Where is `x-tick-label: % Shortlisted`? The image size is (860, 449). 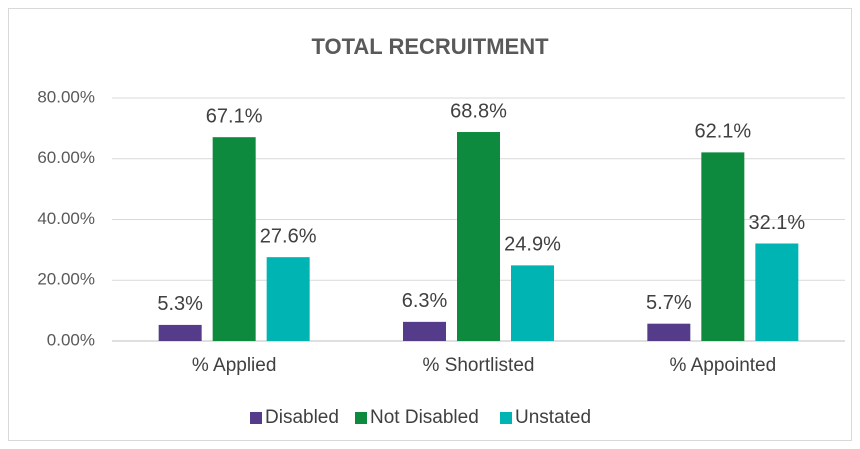 x-tick-label: % Shortlisted is located at coordinates (479, 365).